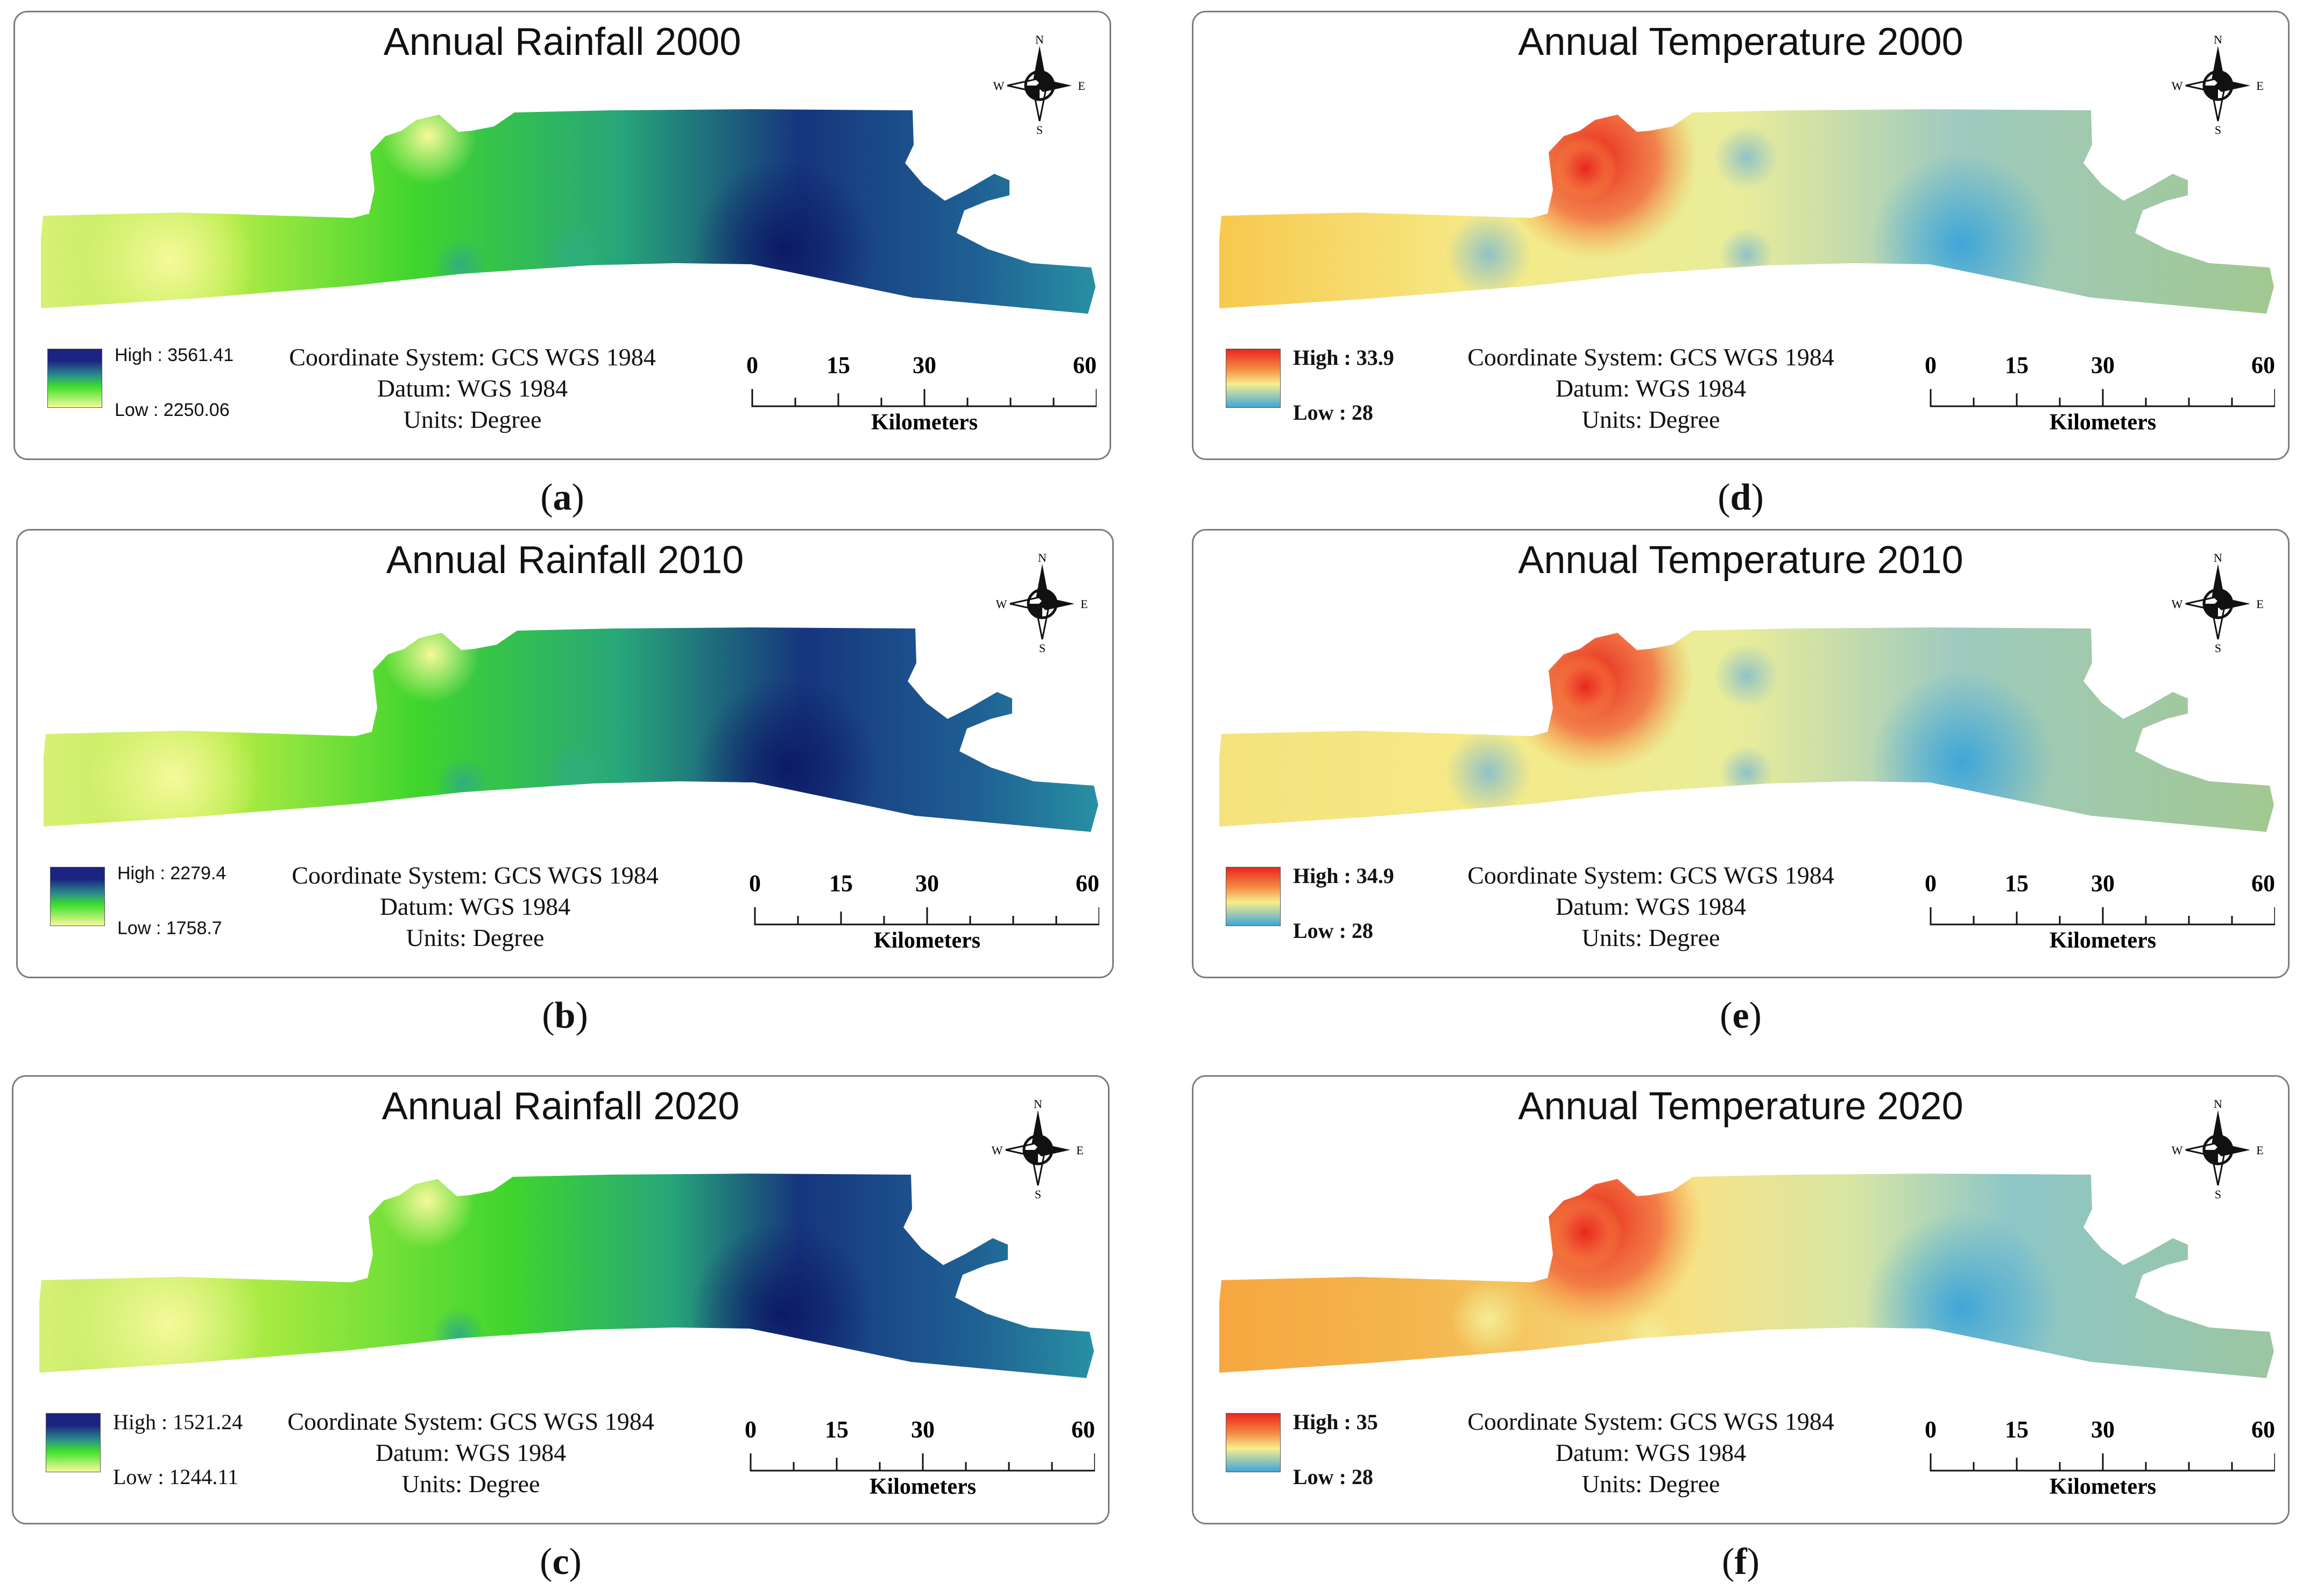 This screenshot has height=1596, width=2303. Describe the element at coordinates (172, 410) in the screenshot. I see `legend-low: Low : 2250.06` at that location.